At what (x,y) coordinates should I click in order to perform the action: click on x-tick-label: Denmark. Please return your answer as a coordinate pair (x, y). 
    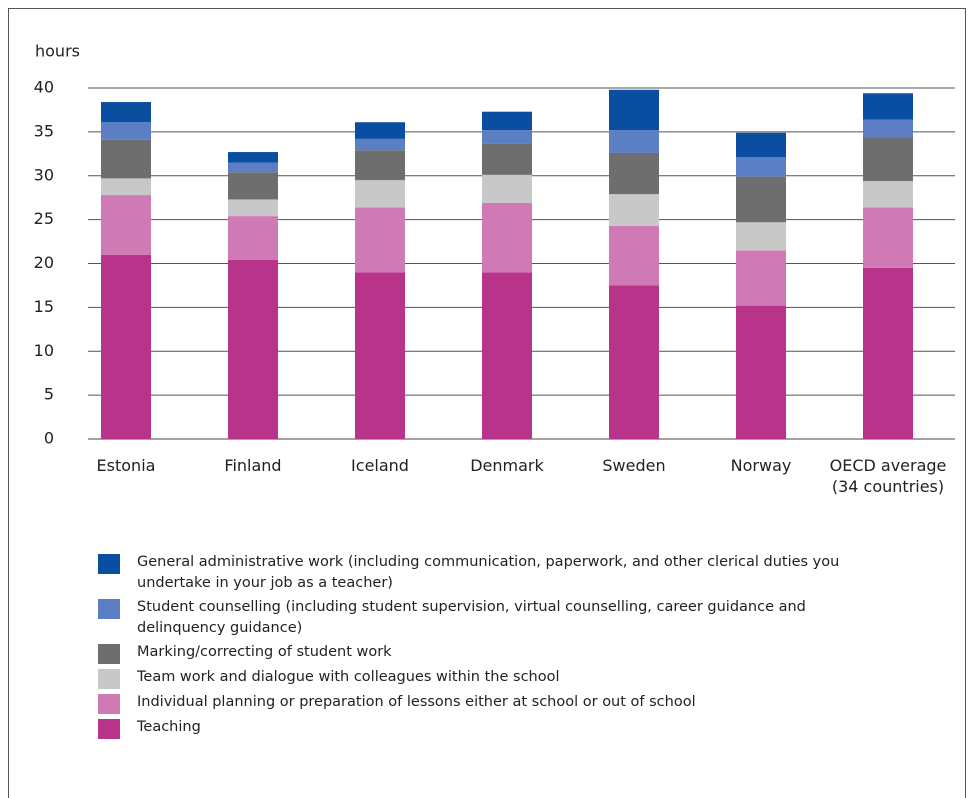
    Looking at the image, I should click on (507, 465).